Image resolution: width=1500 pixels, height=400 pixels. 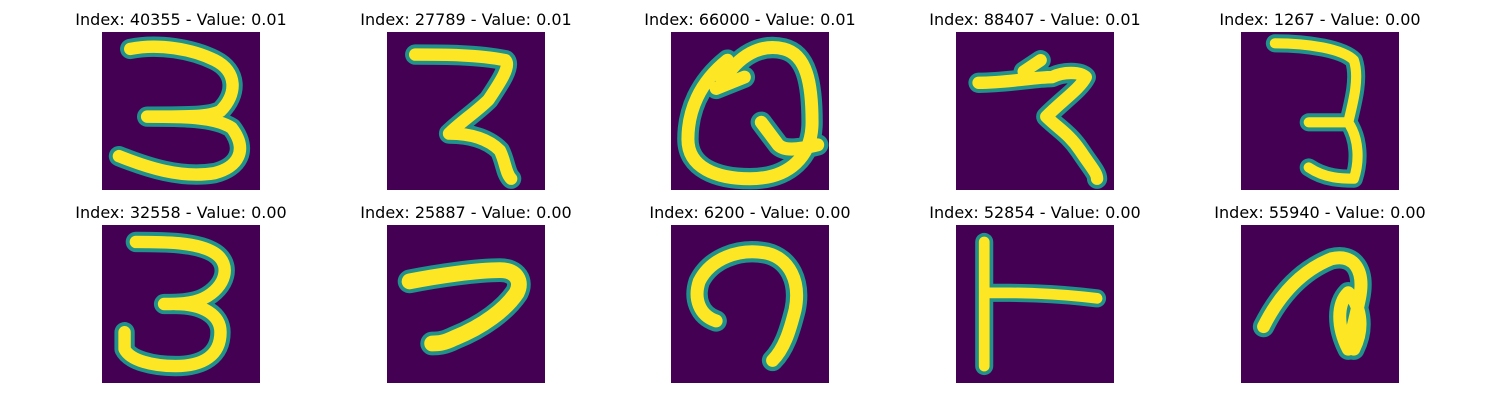 What do you see at coordinates (181, 212) in the screenshot?
I see `panel-title: Index: 32558 - Value: 0.00` at bounding box center [181, 212].